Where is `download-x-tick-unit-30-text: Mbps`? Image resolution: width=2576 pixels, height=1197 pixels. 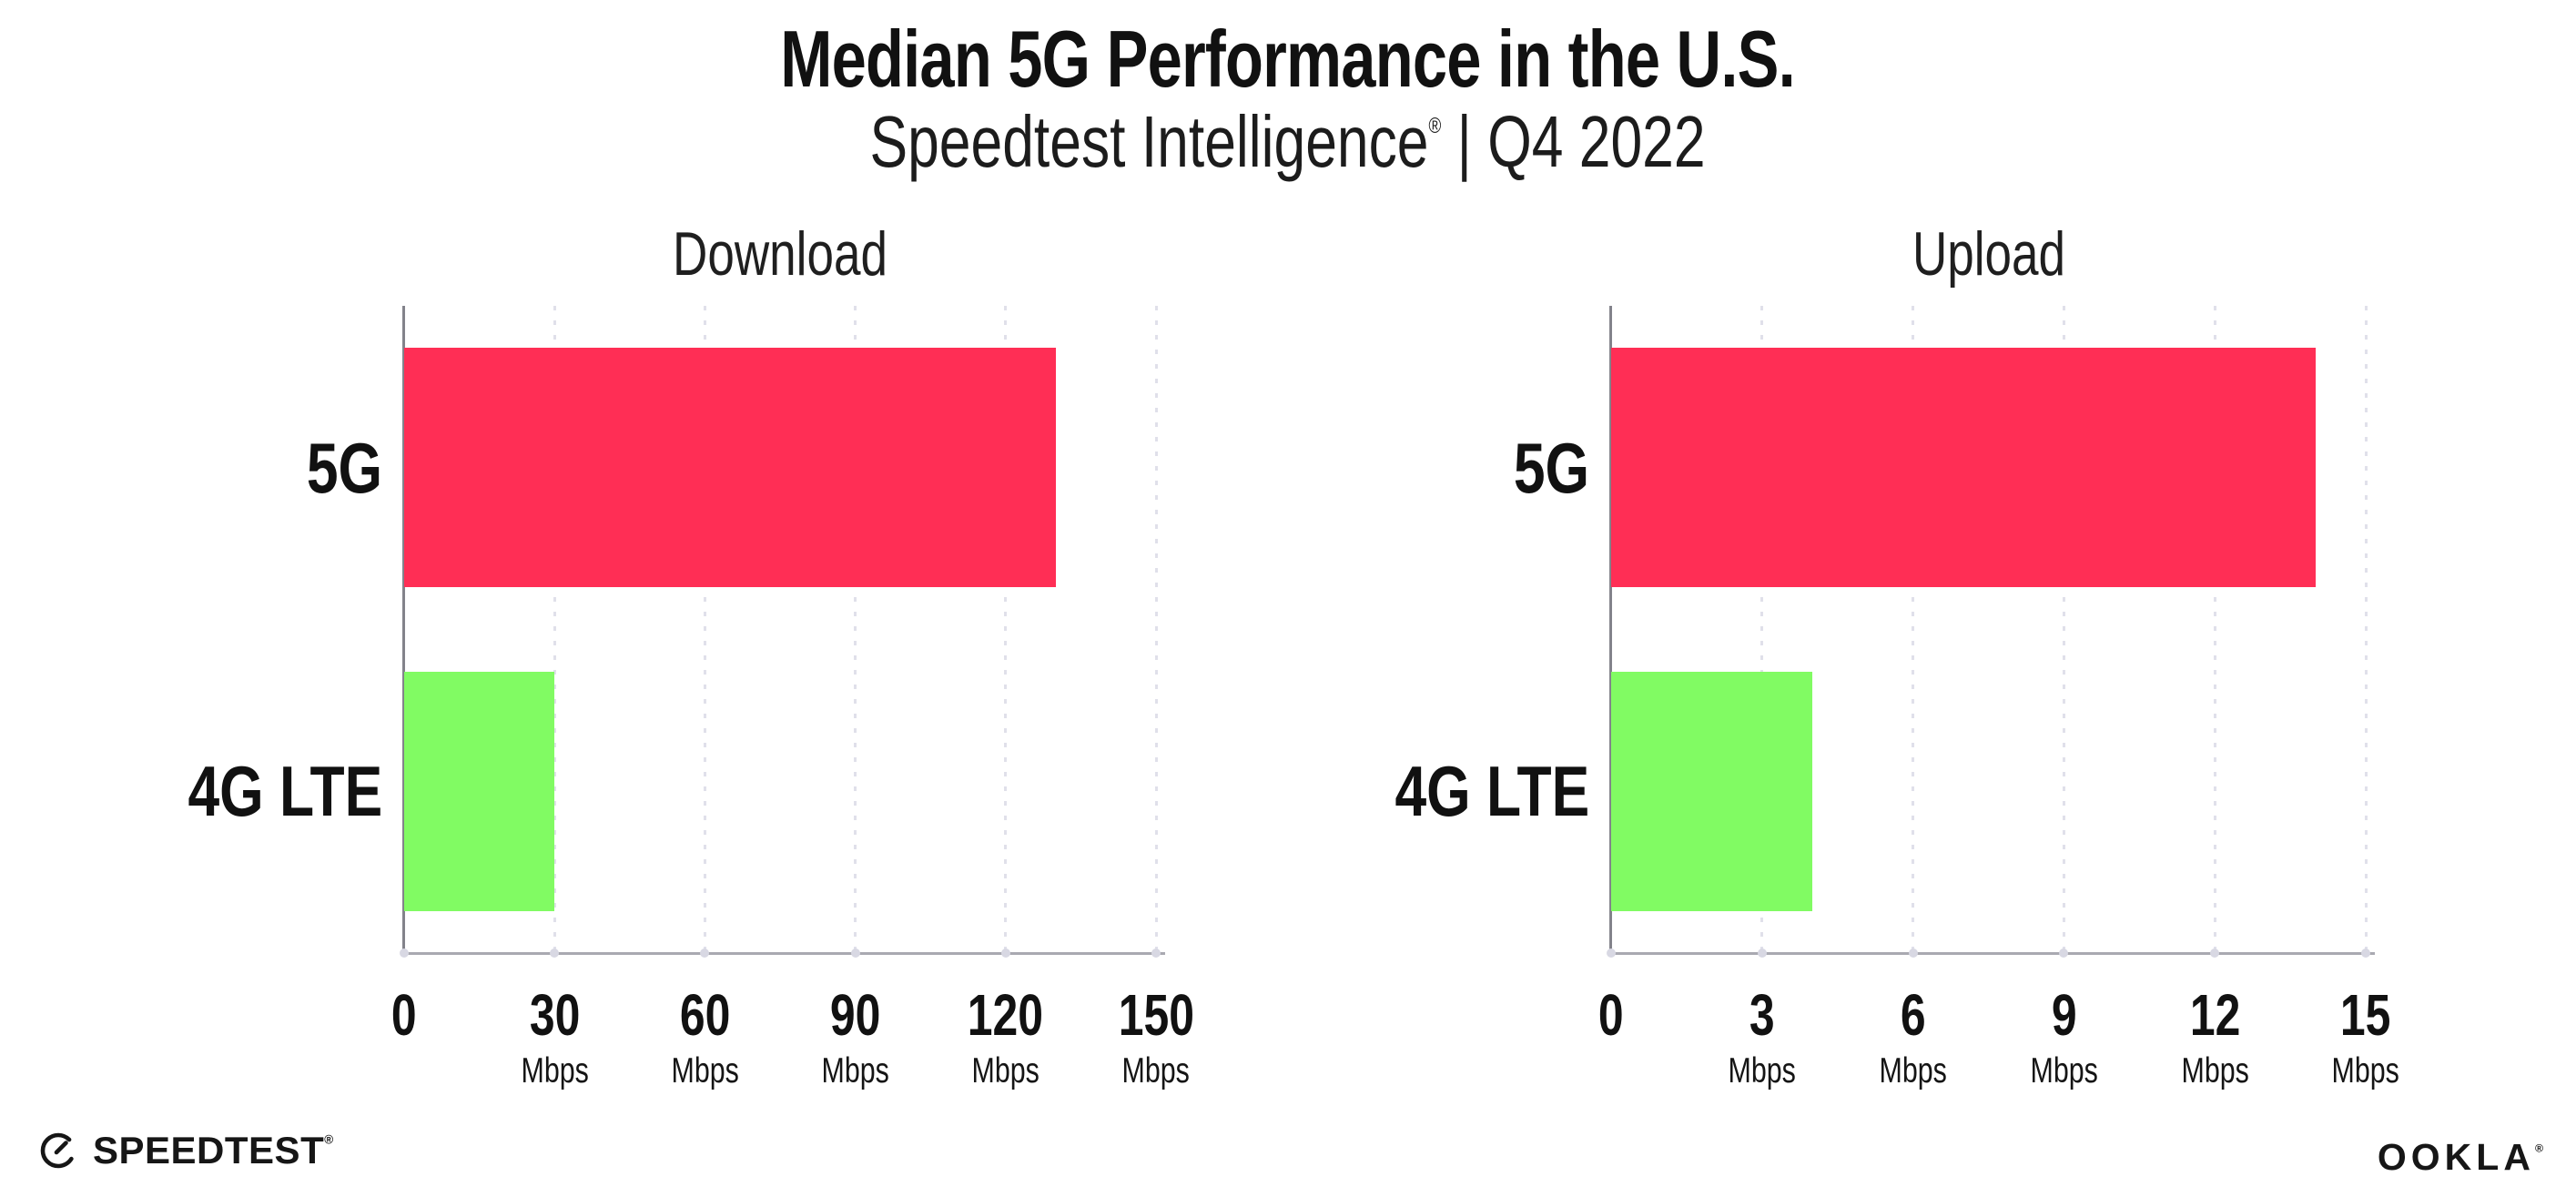
download-x-tick-unit-30-text: Mbps is located at coordinates (554, 1070).